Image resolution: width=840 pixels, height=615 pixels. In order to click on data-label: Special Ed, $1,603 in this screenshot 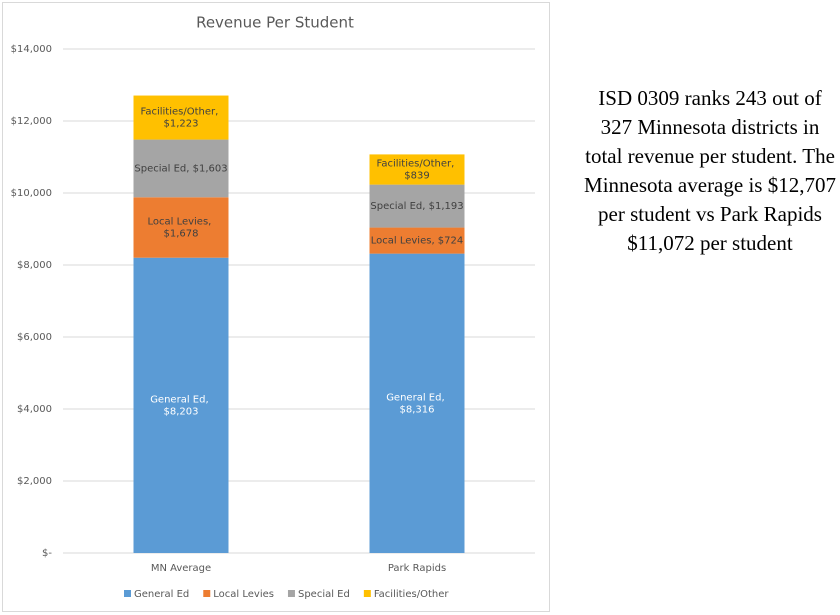, I will do `click(180, 168)`.